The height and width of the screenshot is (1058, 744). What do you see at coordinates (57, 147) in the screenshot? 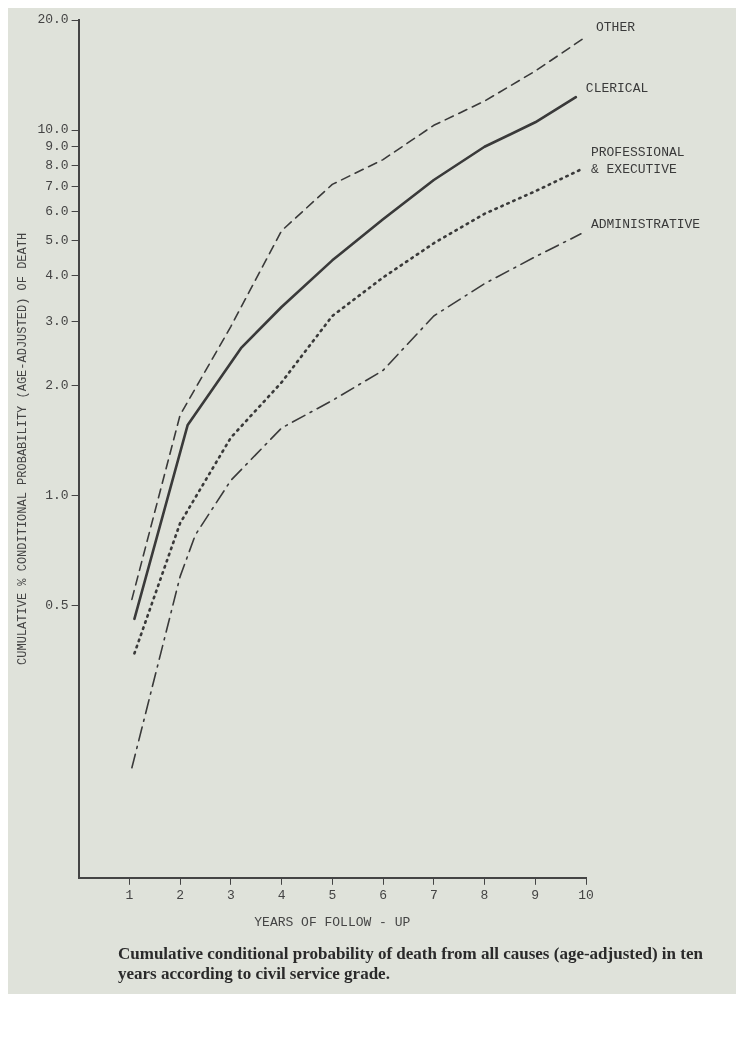
I see `y-tick-label: 9.0` at bounding box center [57, 147].